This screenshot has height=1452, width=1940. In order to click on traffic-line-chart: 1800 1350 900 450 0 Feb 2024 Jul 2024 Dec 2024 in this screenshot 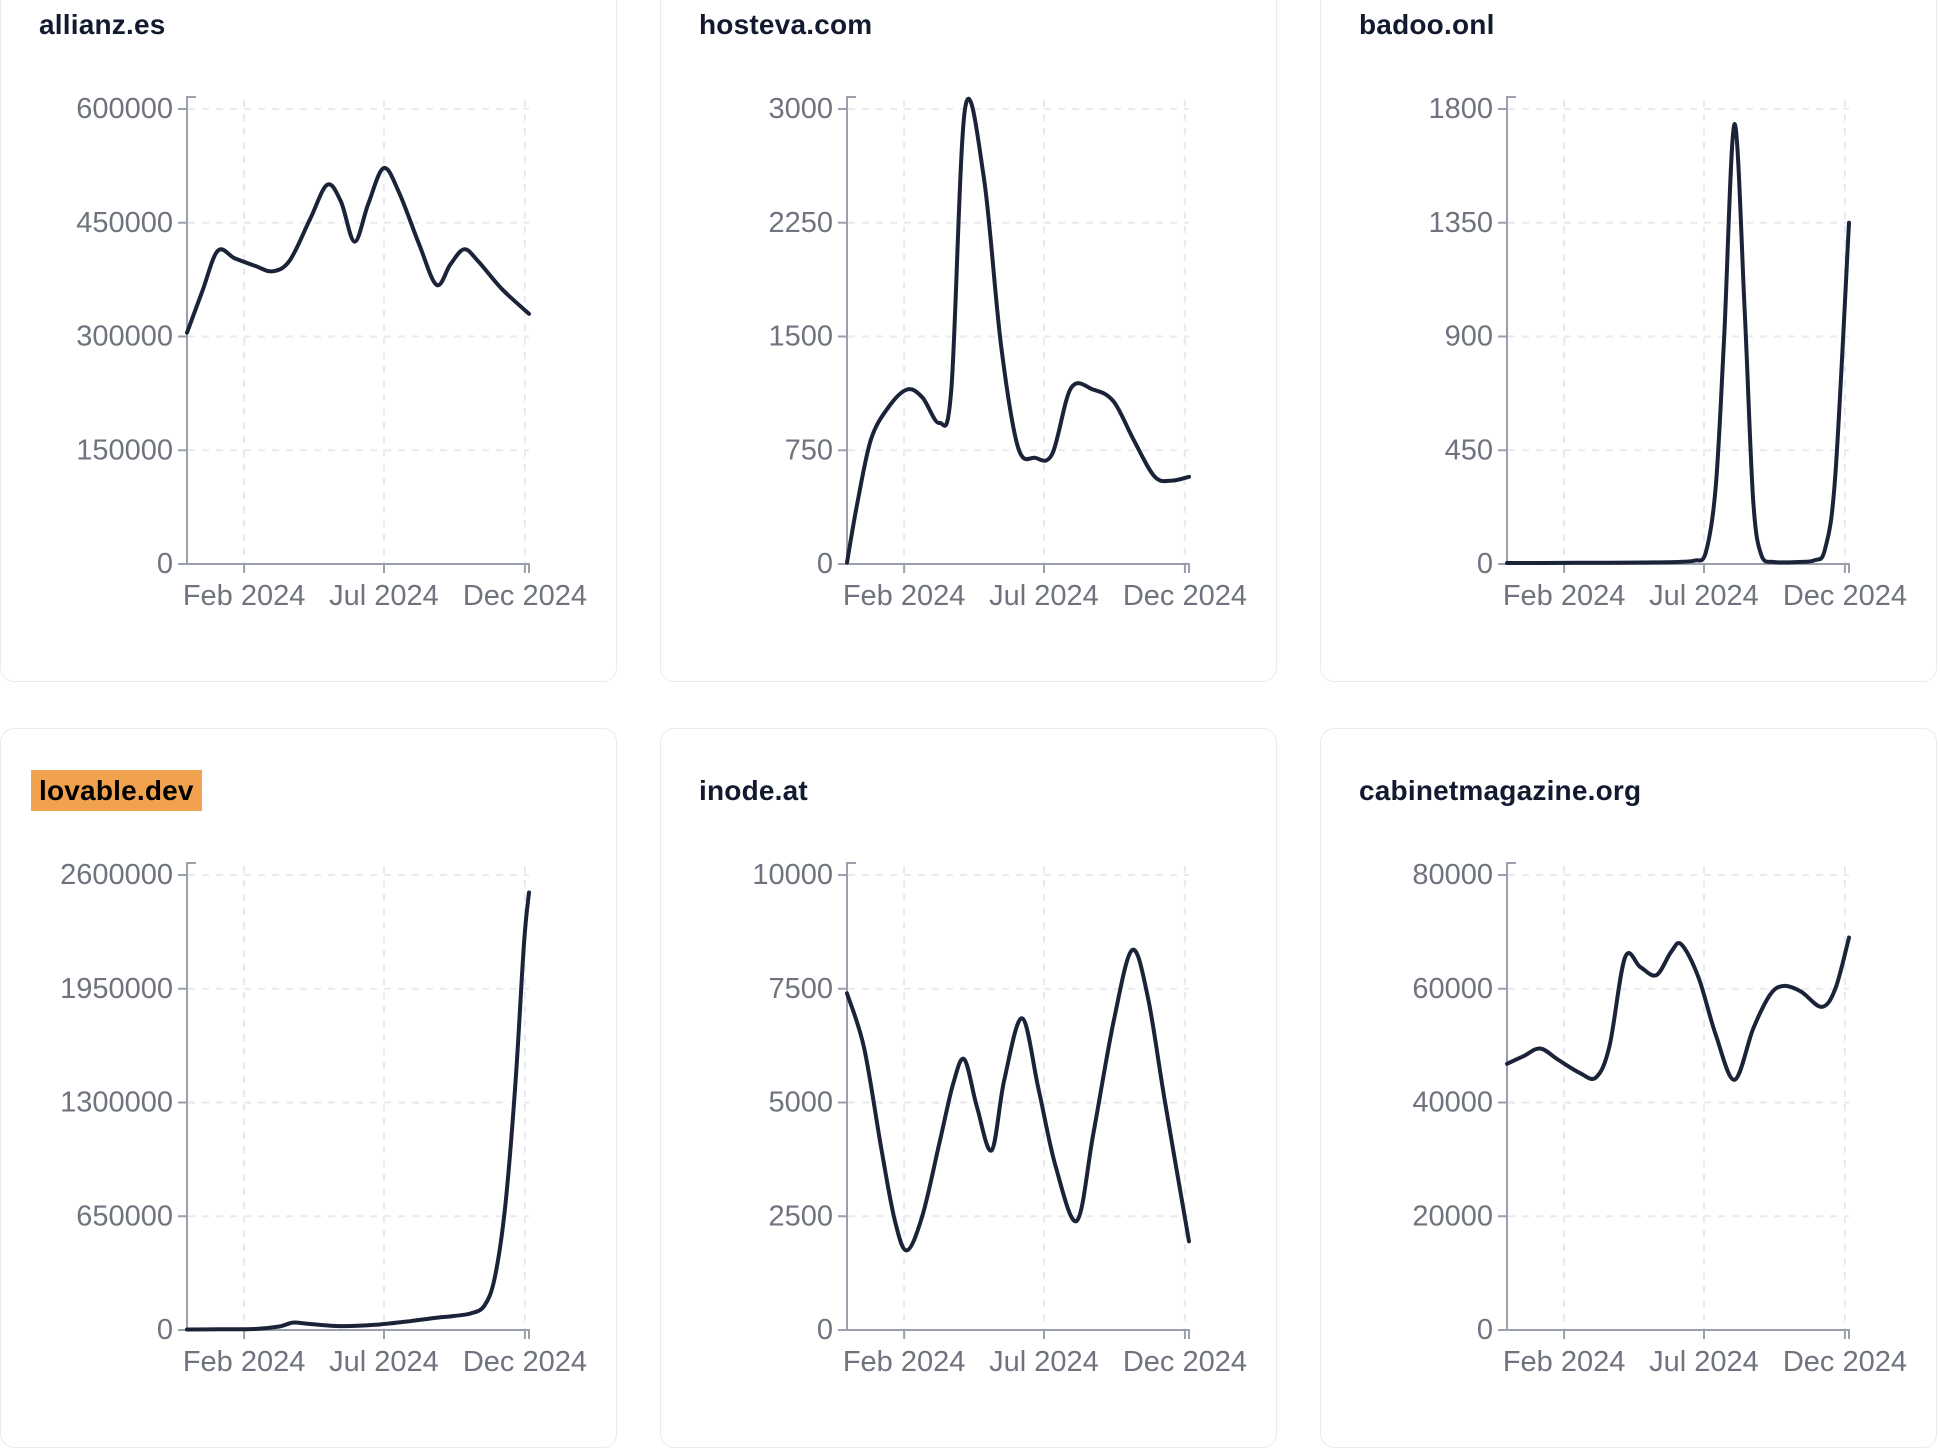, I will do `click(1667, 352)`.